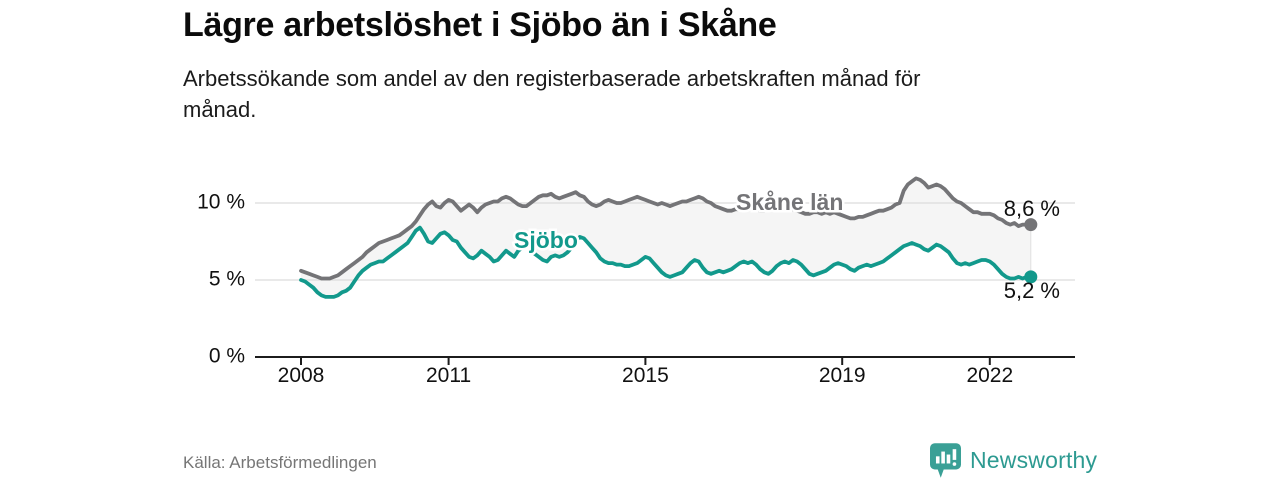 This screenshot has width=1280, height=480. What do you see at coordinates (480, 25) in the screenshot?
I see `page-title: Lägre arbetslöshet i Sjöbo än i Skåne` at bounding box center [480, 25].